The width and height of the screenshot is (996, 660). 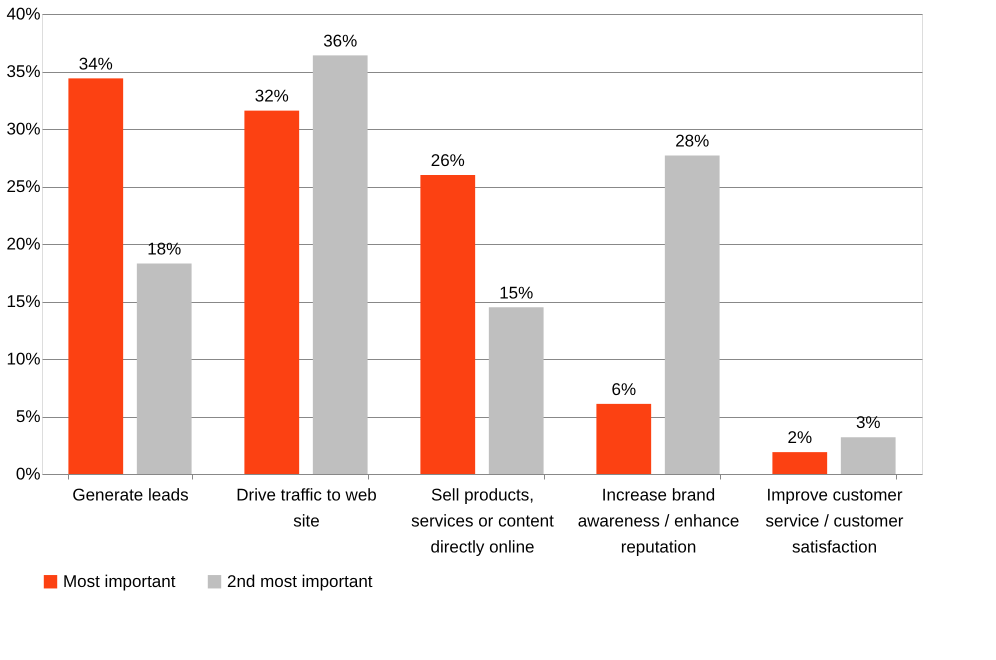 I want to click on y-tick-label: 30%, so click(x=23, y=129).